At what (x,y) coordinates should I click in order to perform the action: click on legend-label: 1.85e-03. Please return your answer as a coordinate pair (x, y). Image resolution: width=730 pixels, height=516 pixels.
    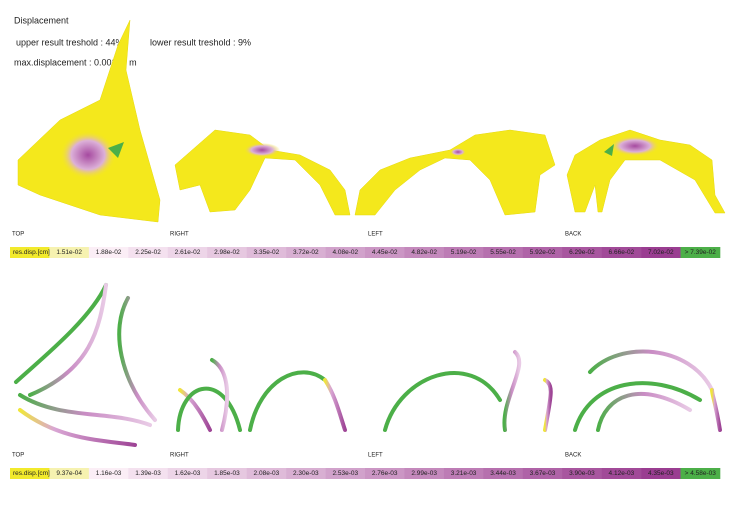
    Looking at the image, I should click on (227, 473).